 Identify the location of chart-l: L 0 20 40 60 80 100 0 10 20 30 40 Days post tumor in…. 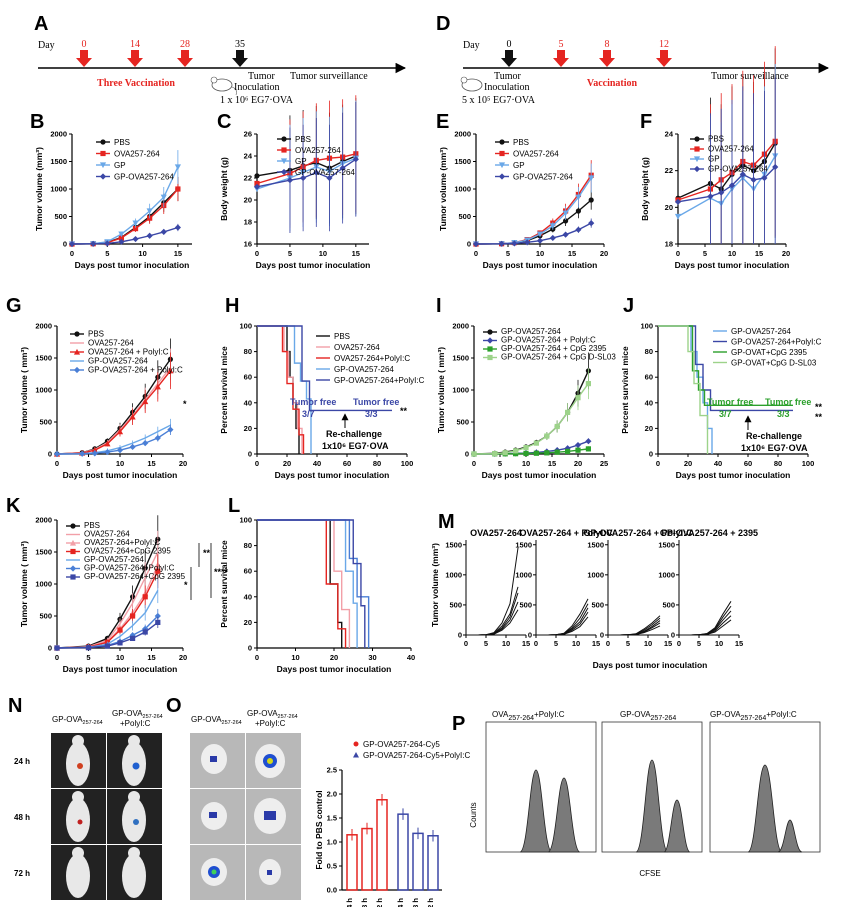
(317, 584).